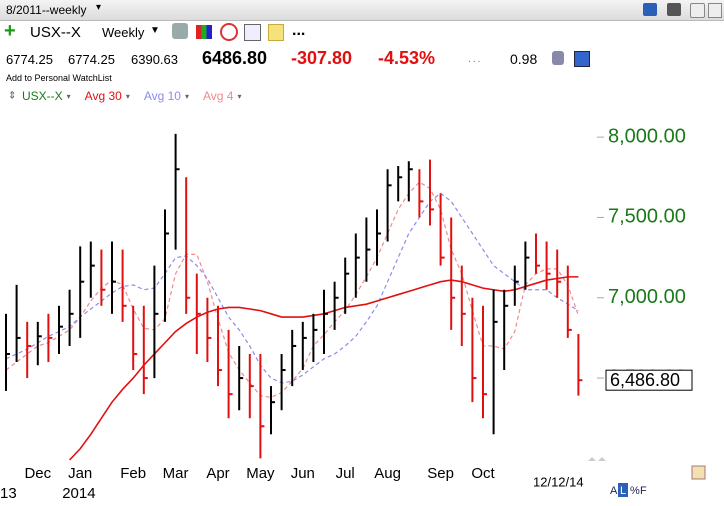 Image resolution: width=724 pixels, height=506 pixels. What do you see at coordinates (647, 297) in the screenshot?
I see `y-tick-label: 7,000.00` at bounding box center [647, 297].